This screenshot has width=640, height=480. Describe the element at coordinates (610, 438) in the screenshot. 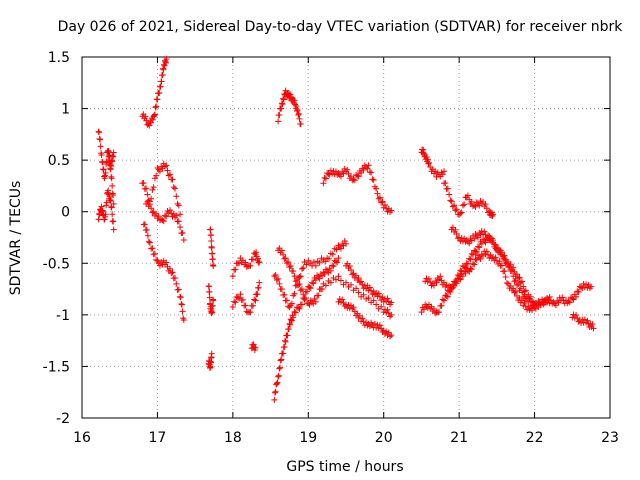

I see `x-tick-label: 23` at that location.